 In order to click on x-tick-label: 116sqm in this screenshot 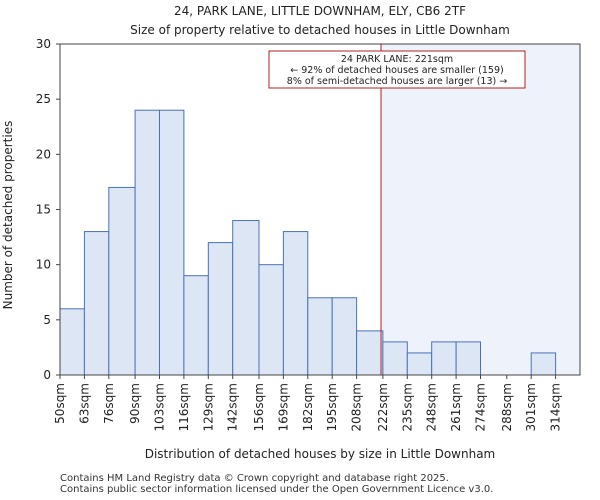, I will do `click(184, 407)`.